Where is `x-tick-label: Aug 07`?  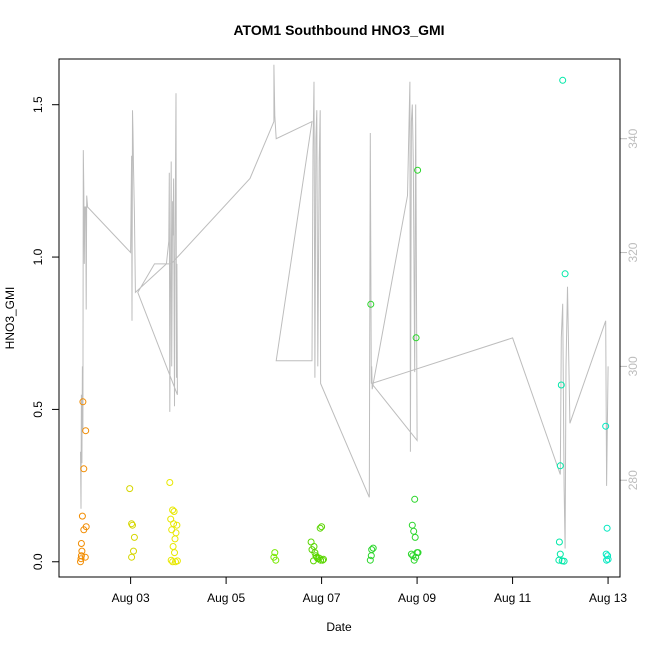
x-tick-label: Aug 07 is located at coordinates (322, 598).